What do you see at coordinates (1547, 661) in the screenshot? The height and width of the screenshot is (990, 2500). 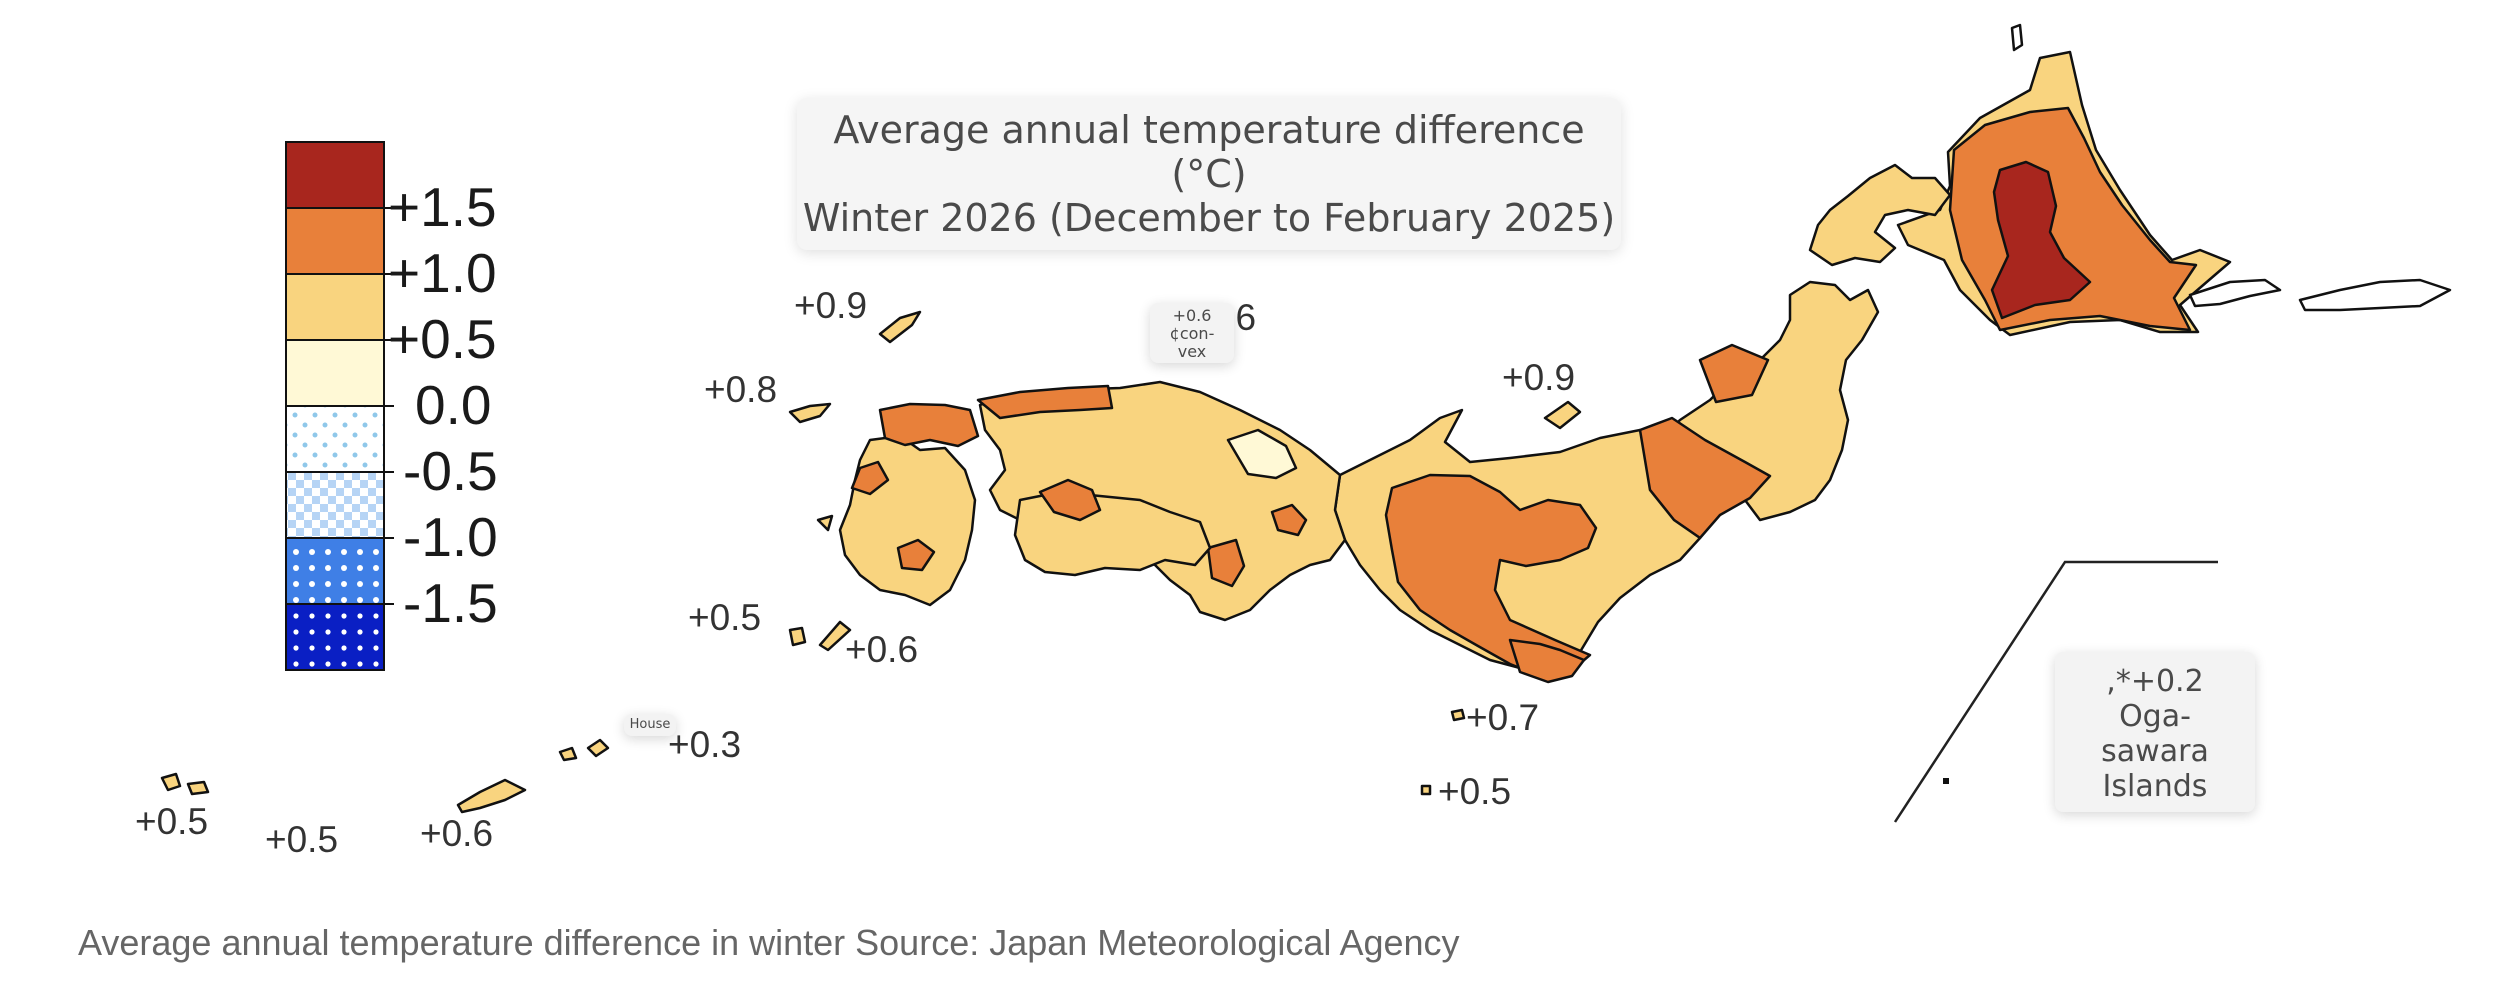 I see `region-izu` at bounding box center [1547, 661].